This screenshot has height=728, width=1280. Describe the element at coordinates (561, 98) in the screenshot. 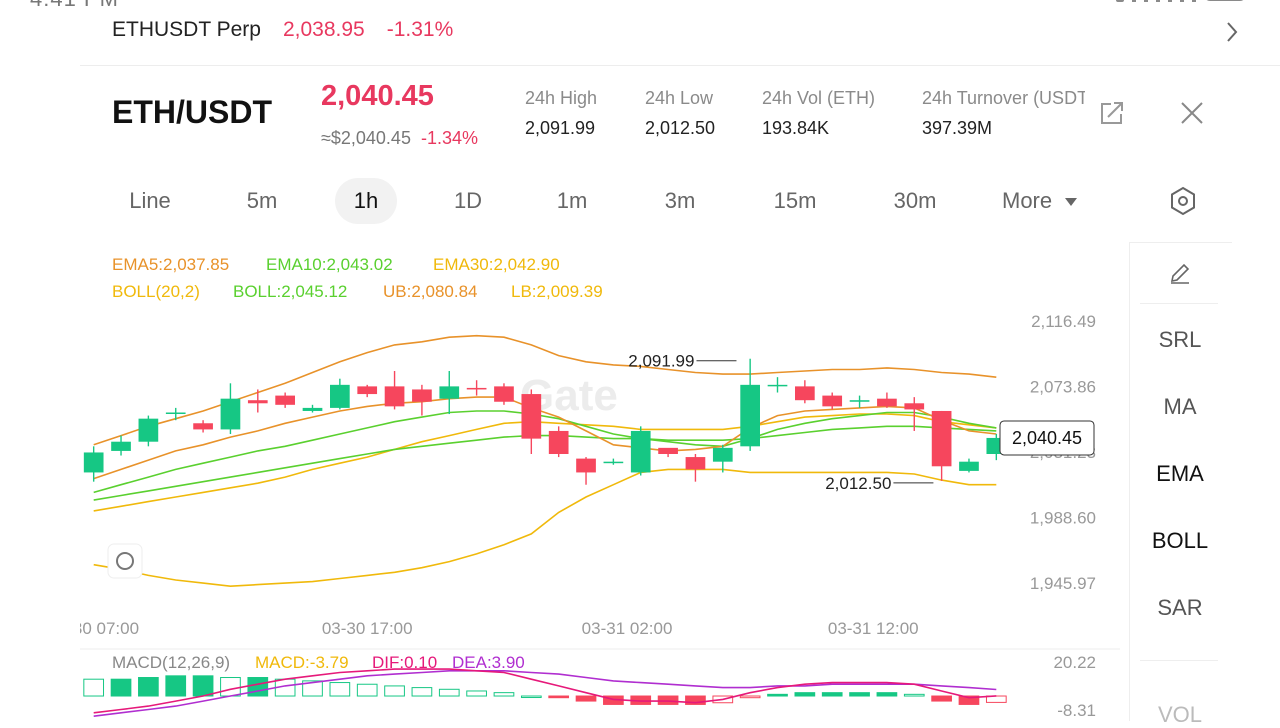

I see `stat-label: 24h High` at that location.